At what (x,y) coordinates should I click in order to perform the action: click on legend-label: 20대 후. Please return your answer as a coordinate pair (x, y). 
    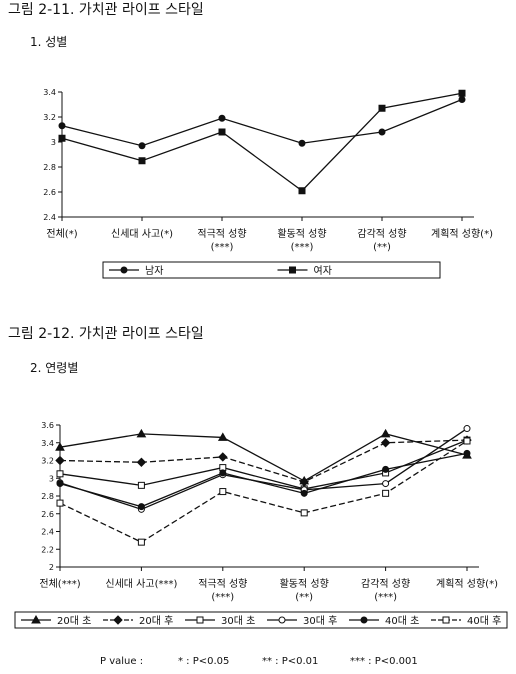
    Looking at the image, I should click on (156, 621).